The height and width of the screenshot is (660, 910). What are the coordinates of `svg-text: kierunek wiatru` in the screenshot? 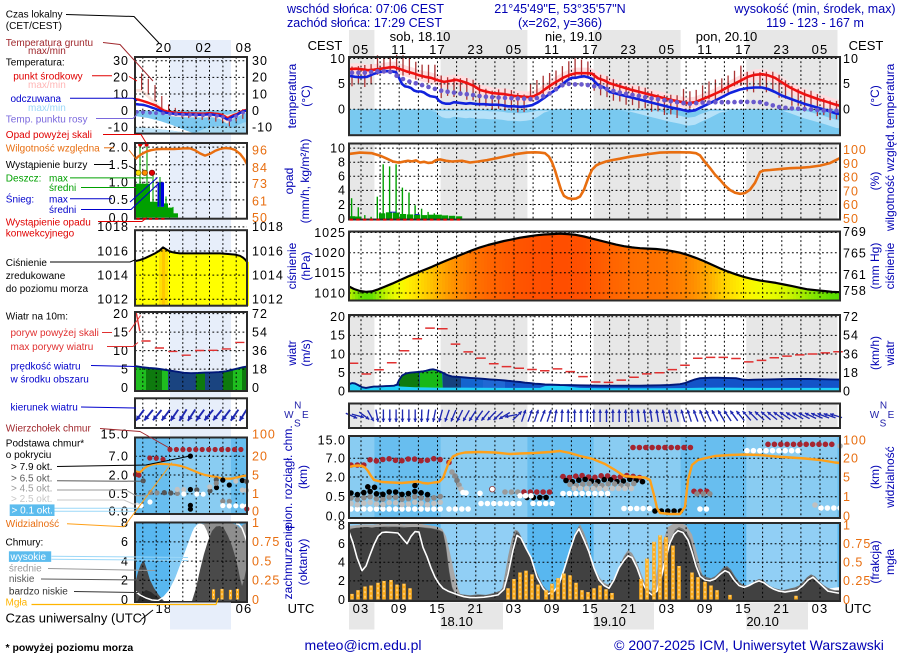 It's located at (44, 408).